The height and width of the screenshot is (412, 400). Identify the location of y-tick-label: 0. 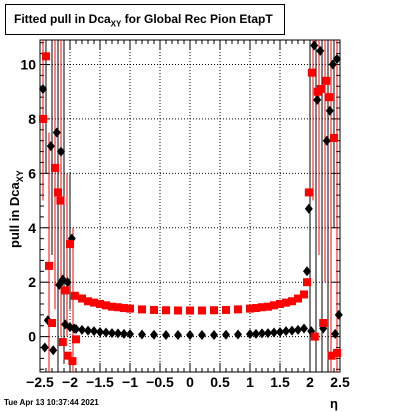
(32, 337).